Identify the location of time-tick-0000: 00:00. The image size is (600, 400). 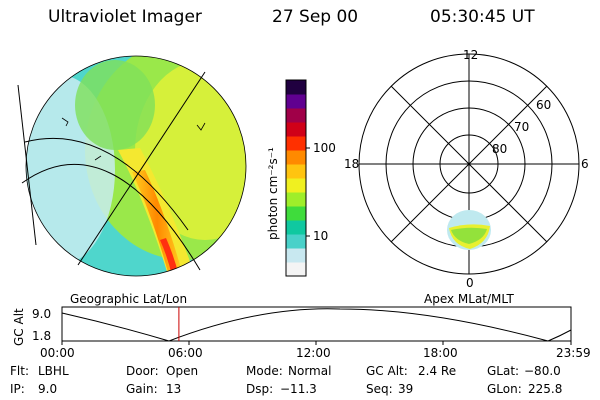
(57, 353).